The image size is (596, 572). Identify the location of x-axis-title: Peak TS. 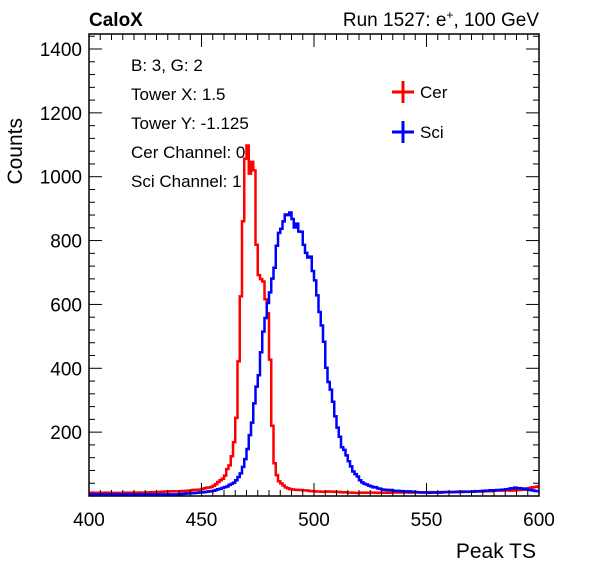
(496, 551).